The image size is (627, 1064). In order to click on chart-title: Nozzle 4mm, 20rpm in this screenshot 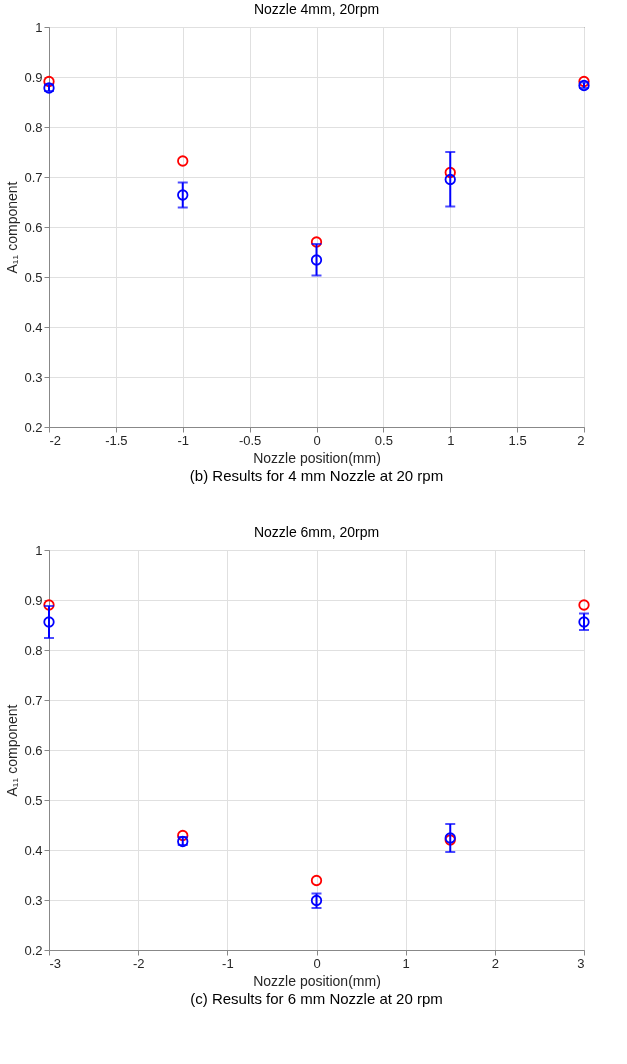, I will do `click(316, 9)`.